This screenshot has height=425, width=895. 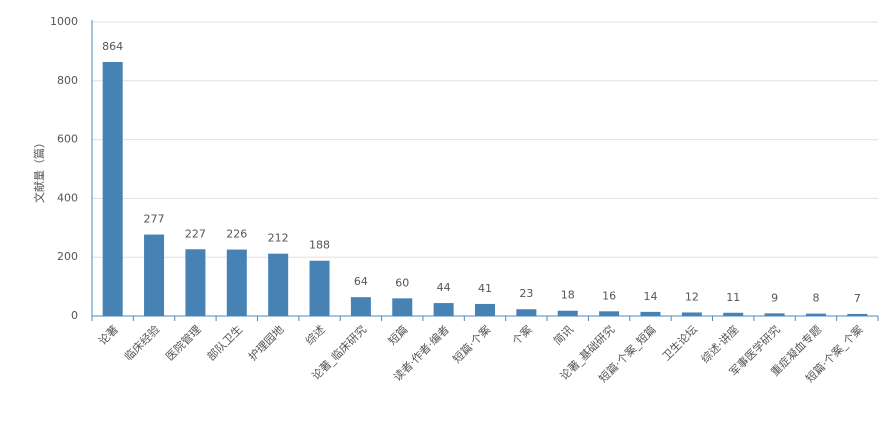 I want to click on data-label: 12, so click(x=692, y=296).